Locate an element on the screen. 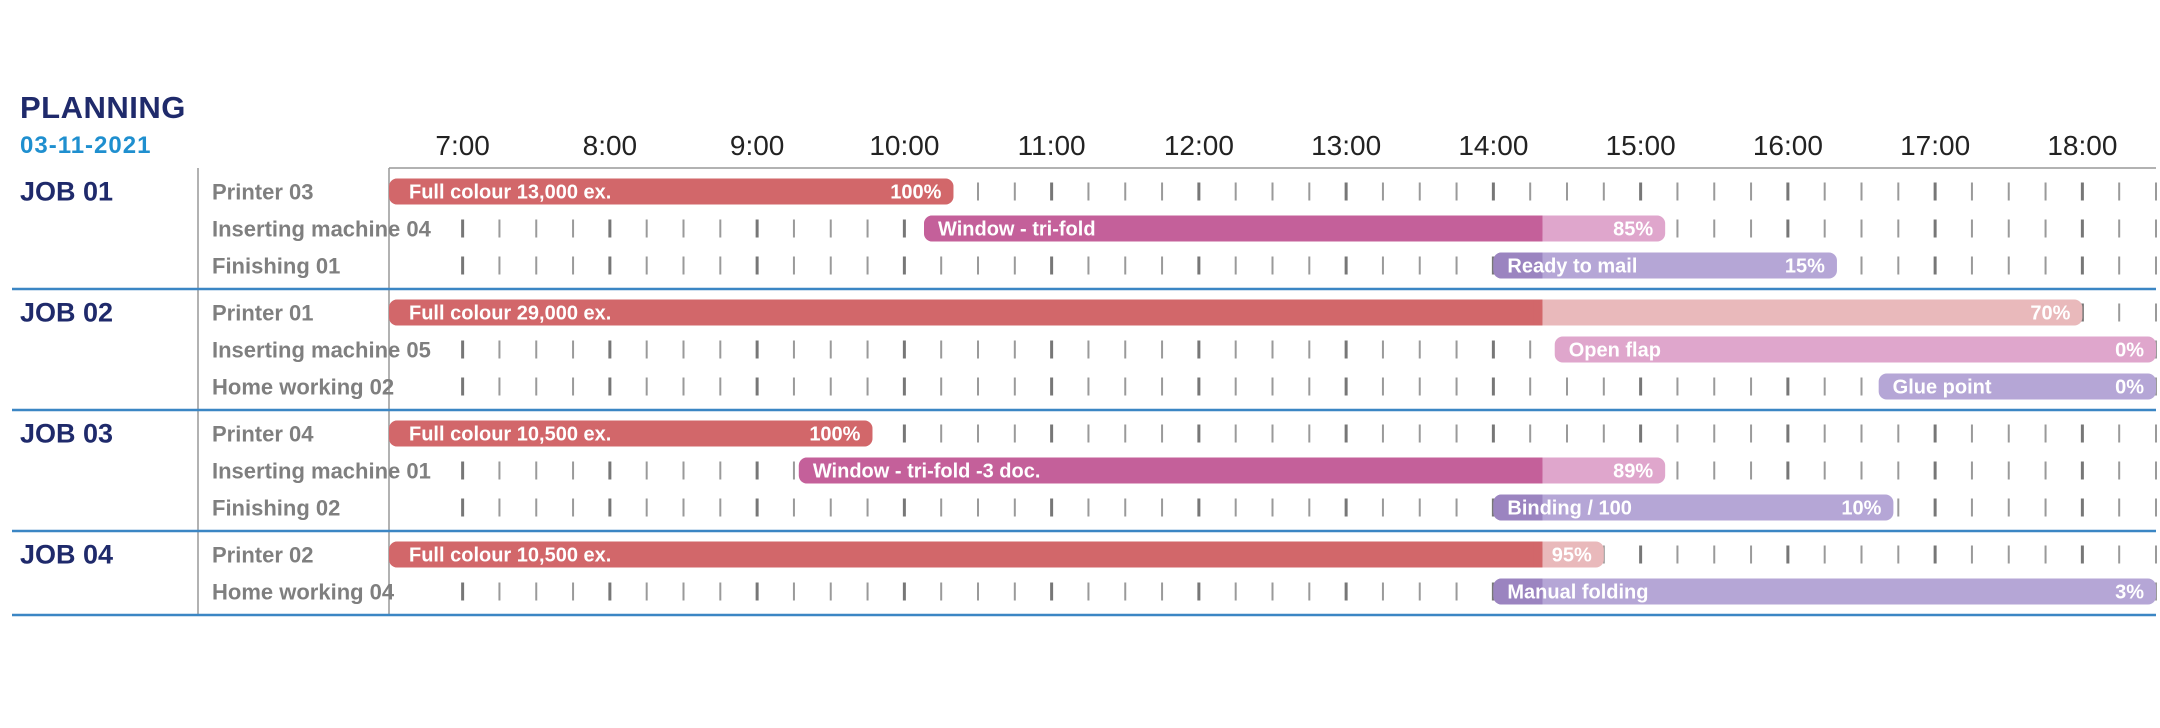  task-bar: Glue point 0% is located at coordinates (2017, 386).